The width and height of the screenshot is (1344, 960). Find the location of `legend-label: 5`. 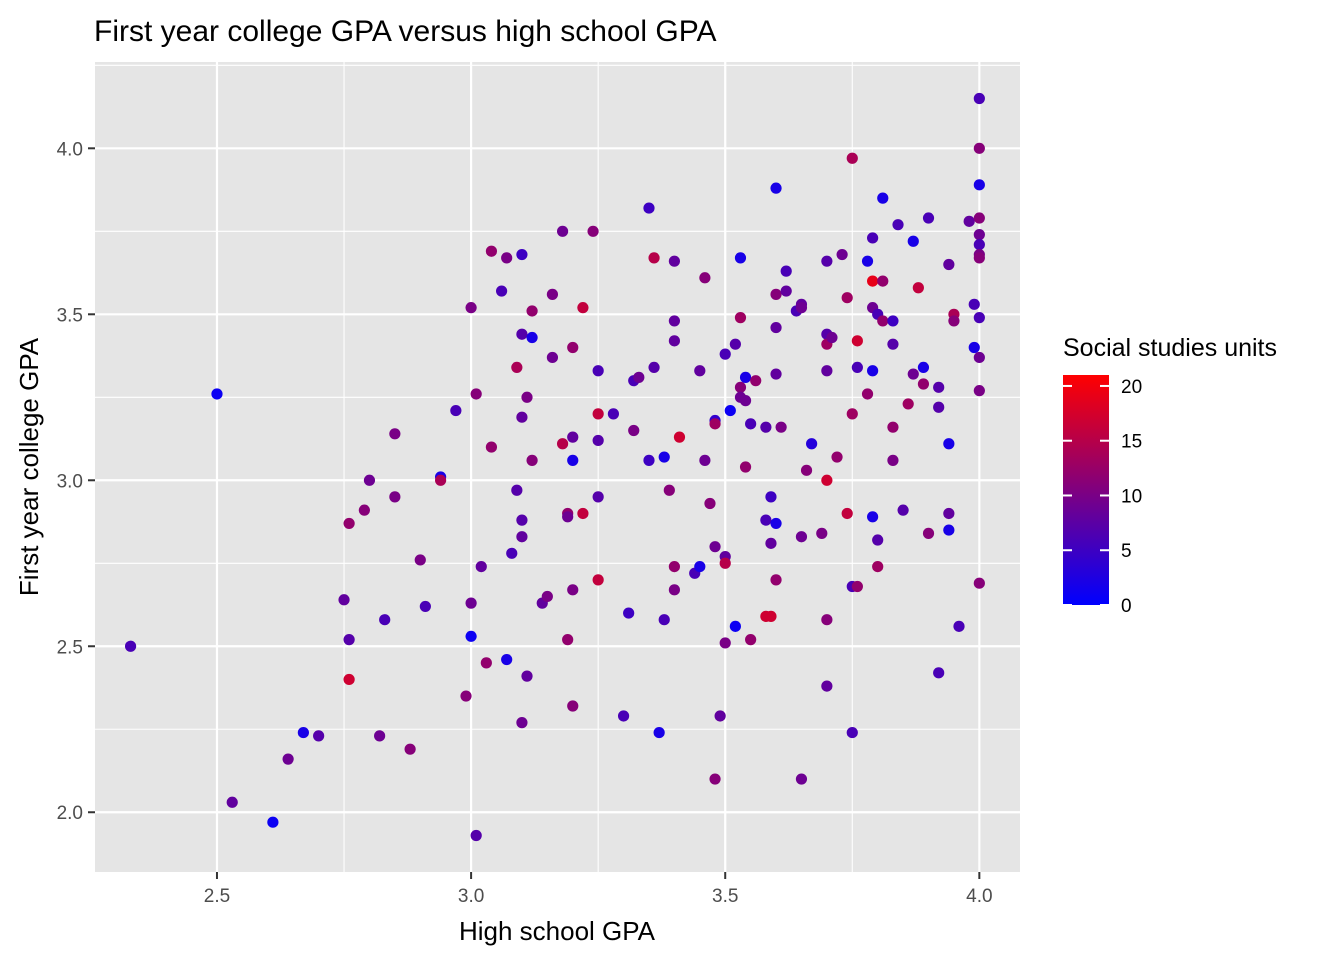

legend-label: 5 is located at coordinates (1126, 551).